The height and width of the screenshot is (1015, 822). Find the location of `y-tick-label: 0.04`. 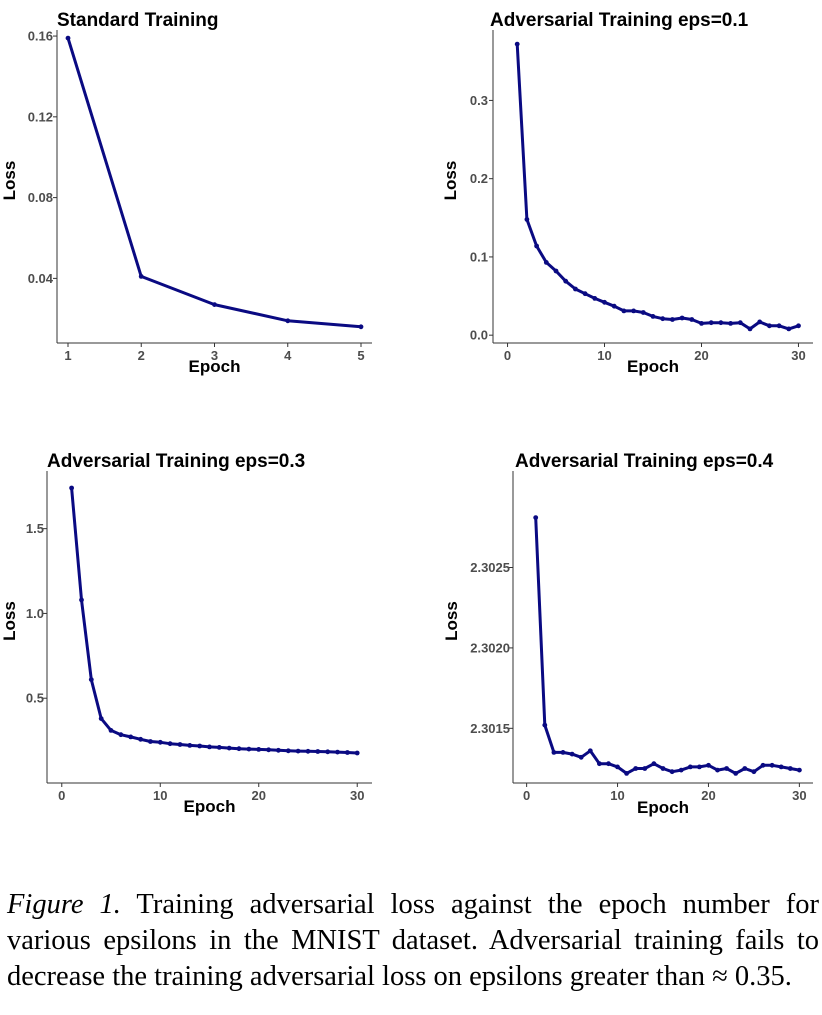

y-tick-label: 0.04 is located at coordinates (41, 278).